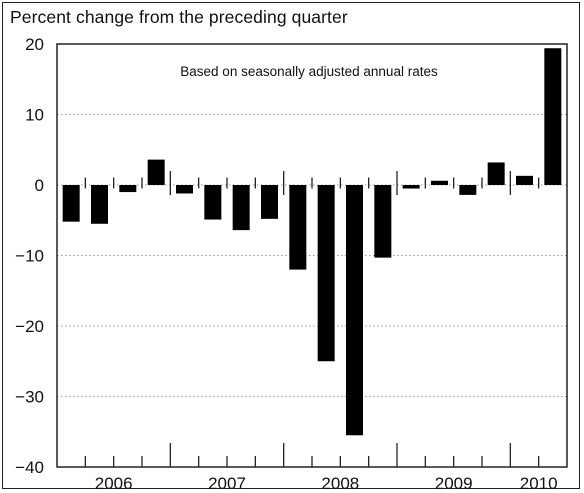 This screenshot has width=584, height=493. Describe the element at coordinates (39, 185) in the screenshot. I see `y-tick-label: 0` at that location.